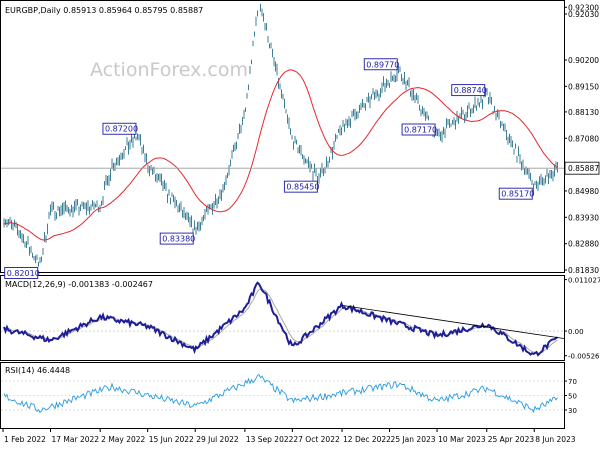  What do you see at coordinates (316, 439) in the screenshot?
I see `x-tick-label: 27 Oct 2022` at bounding box center [316, 439].